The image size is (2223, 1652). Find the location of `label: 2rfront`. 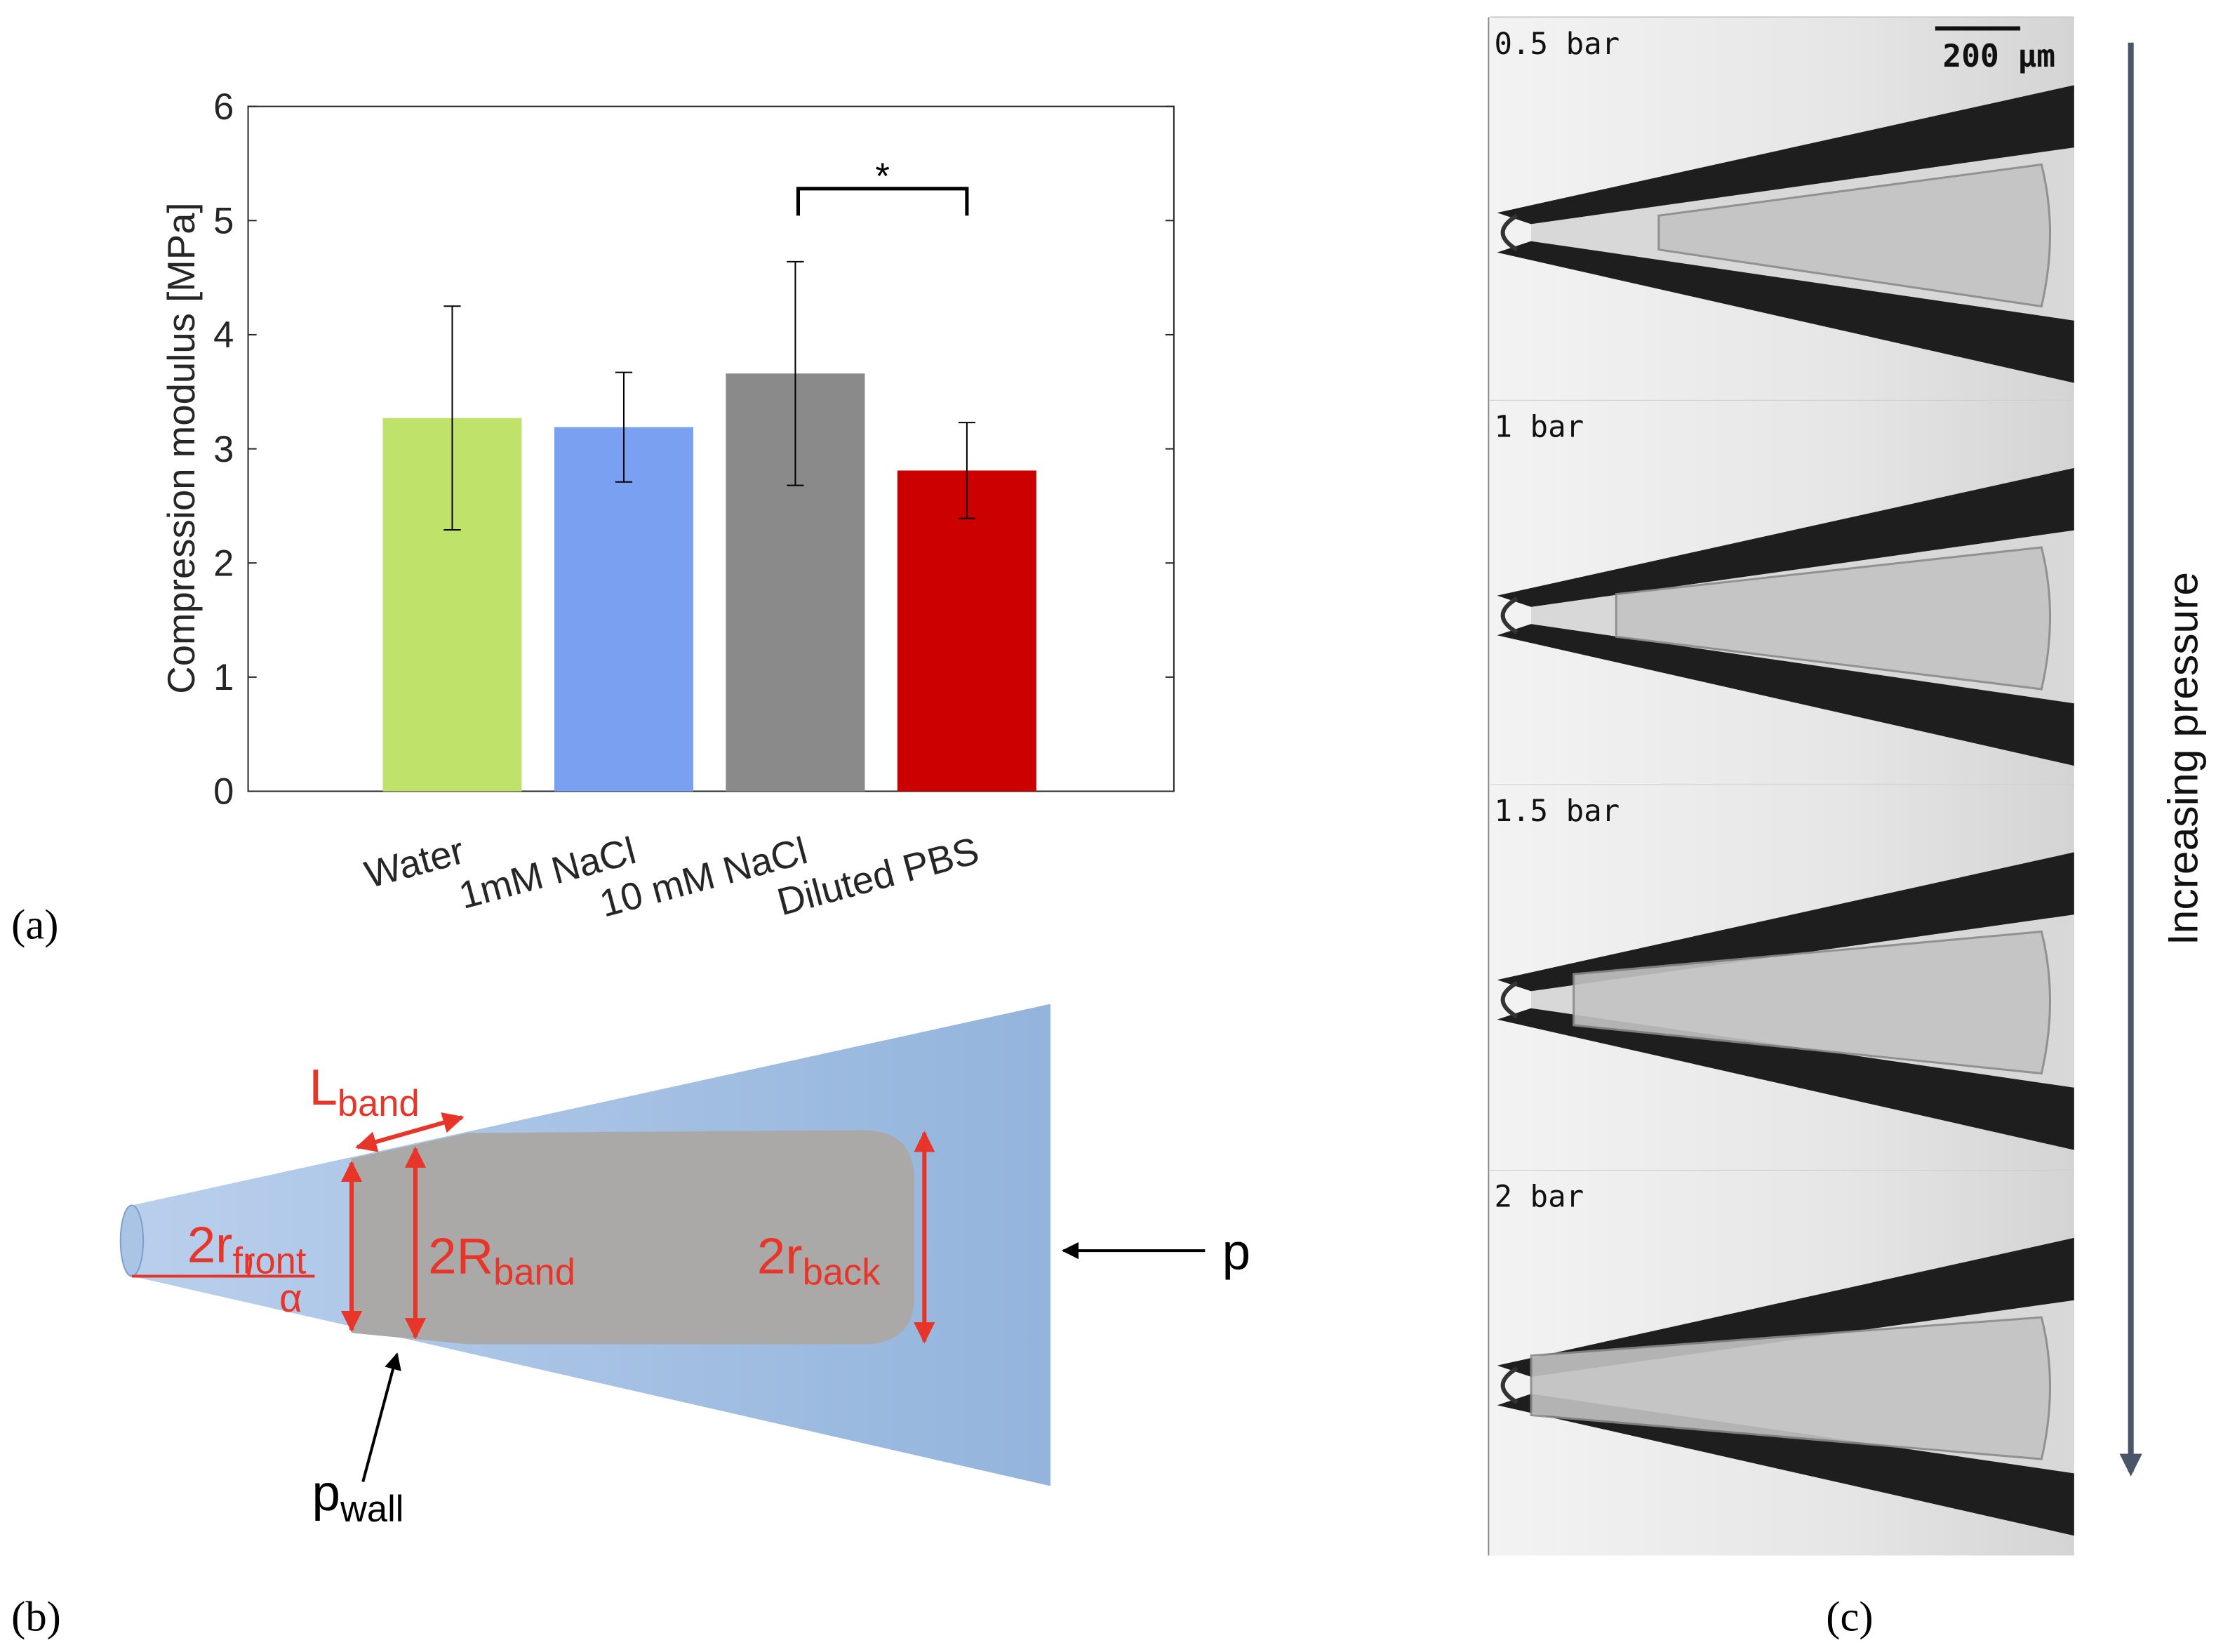

label: 2rfront is located at coordinates (247, 1249).